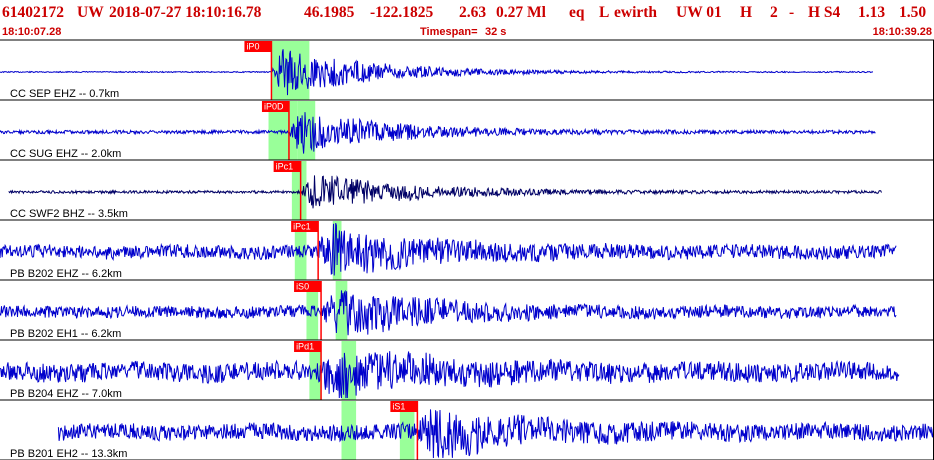 The image size is (934, 460). Describe the element at coordinates (449, 32) in the screenshot. I see `timespan-label: Timespan=` at that location.